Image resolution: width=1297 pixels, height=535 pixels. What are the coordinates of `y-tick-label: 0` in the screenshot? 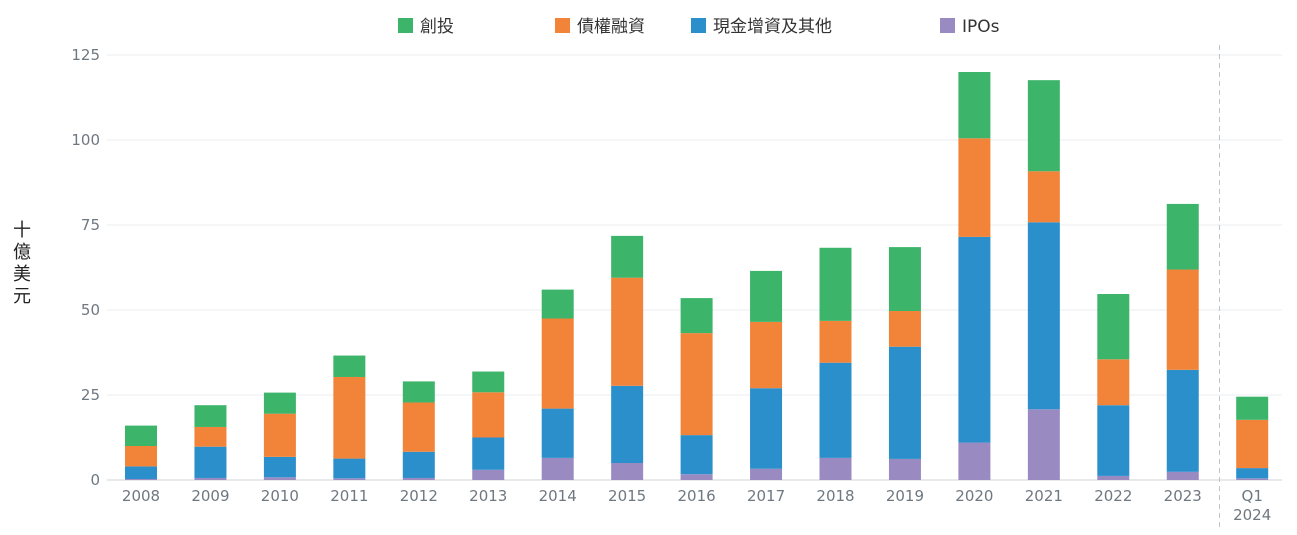 It's located at (95, 480).